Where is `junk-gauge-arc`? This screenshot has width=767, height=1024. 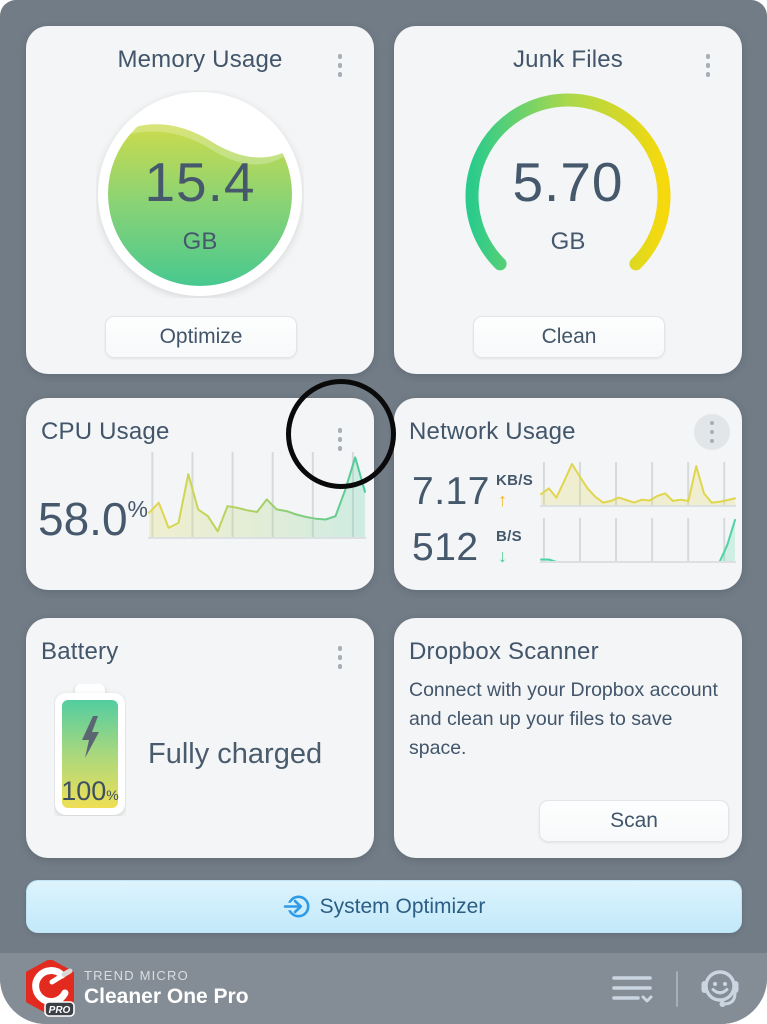 junk-gauge-arc is located at coordinates (568, 182).